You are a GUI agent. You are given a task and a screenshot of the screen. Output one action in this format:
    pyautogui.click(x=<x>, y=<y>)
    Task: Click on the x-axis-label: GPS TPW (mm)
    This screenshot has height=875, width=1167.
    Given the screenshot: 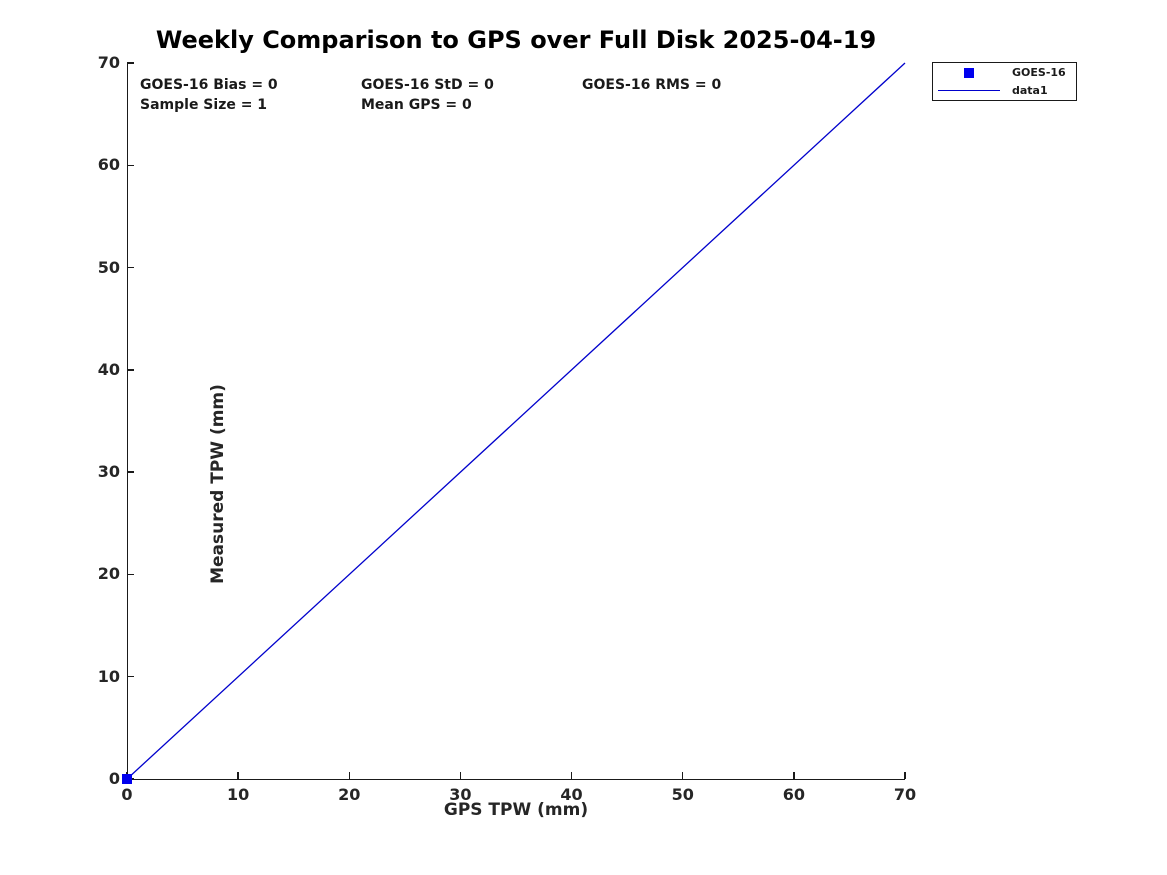 What is the action you would take?
    pyautogui.click(x=516, y=810)
    